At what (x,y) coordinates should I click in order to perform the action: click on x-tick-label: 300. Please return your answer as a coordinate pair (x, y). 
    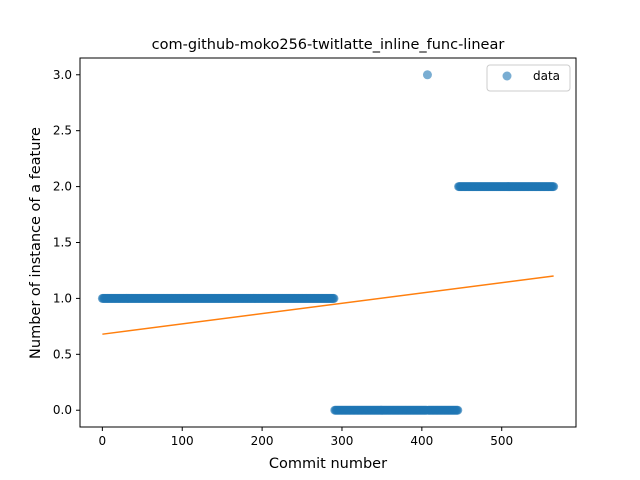
    Looking at the image, I should click on (342, 441).